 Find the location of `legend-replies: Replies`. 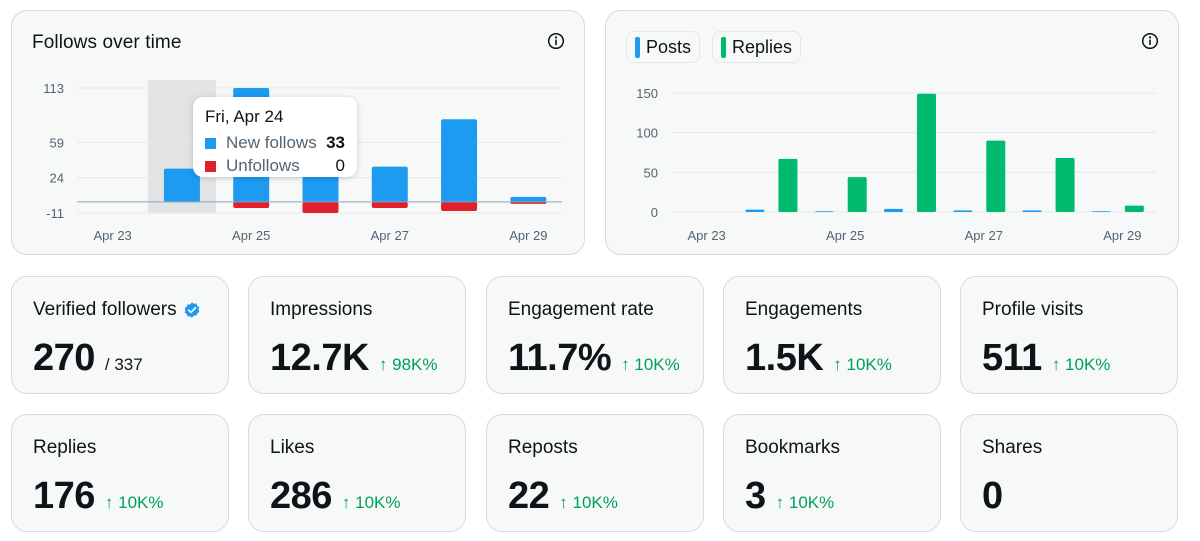

legend-replies: Replies is located at coordinates (757, 47).